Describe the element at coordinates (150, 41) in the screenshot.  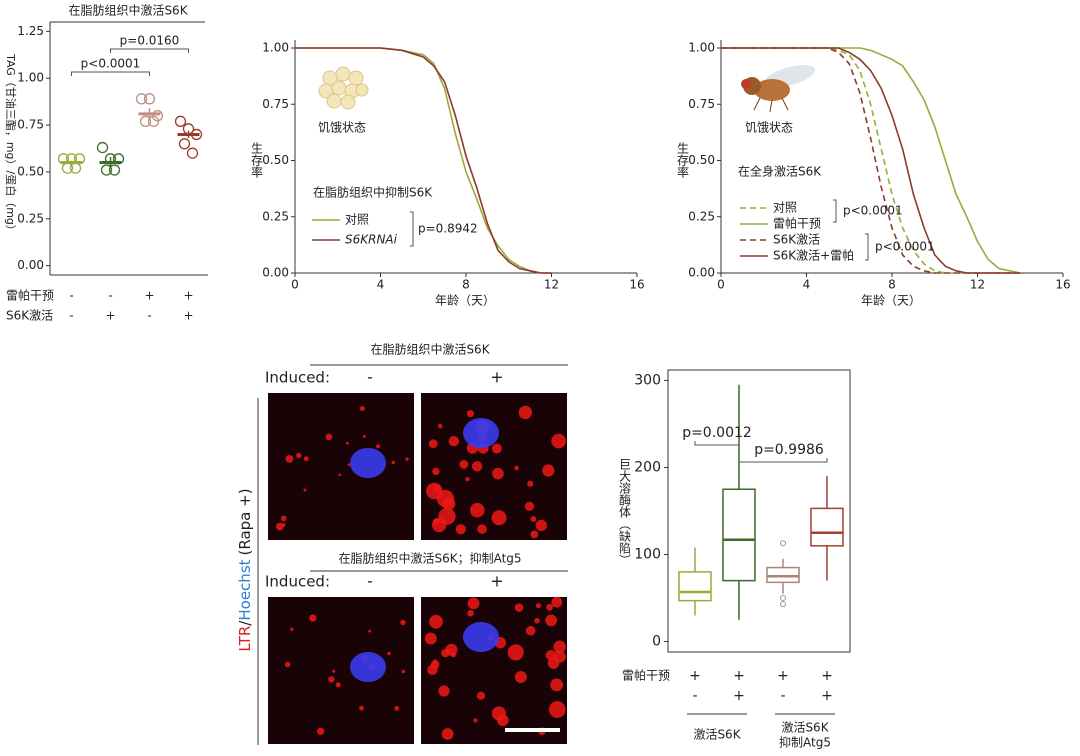
I see `annotation: p=0.0160` at that location.